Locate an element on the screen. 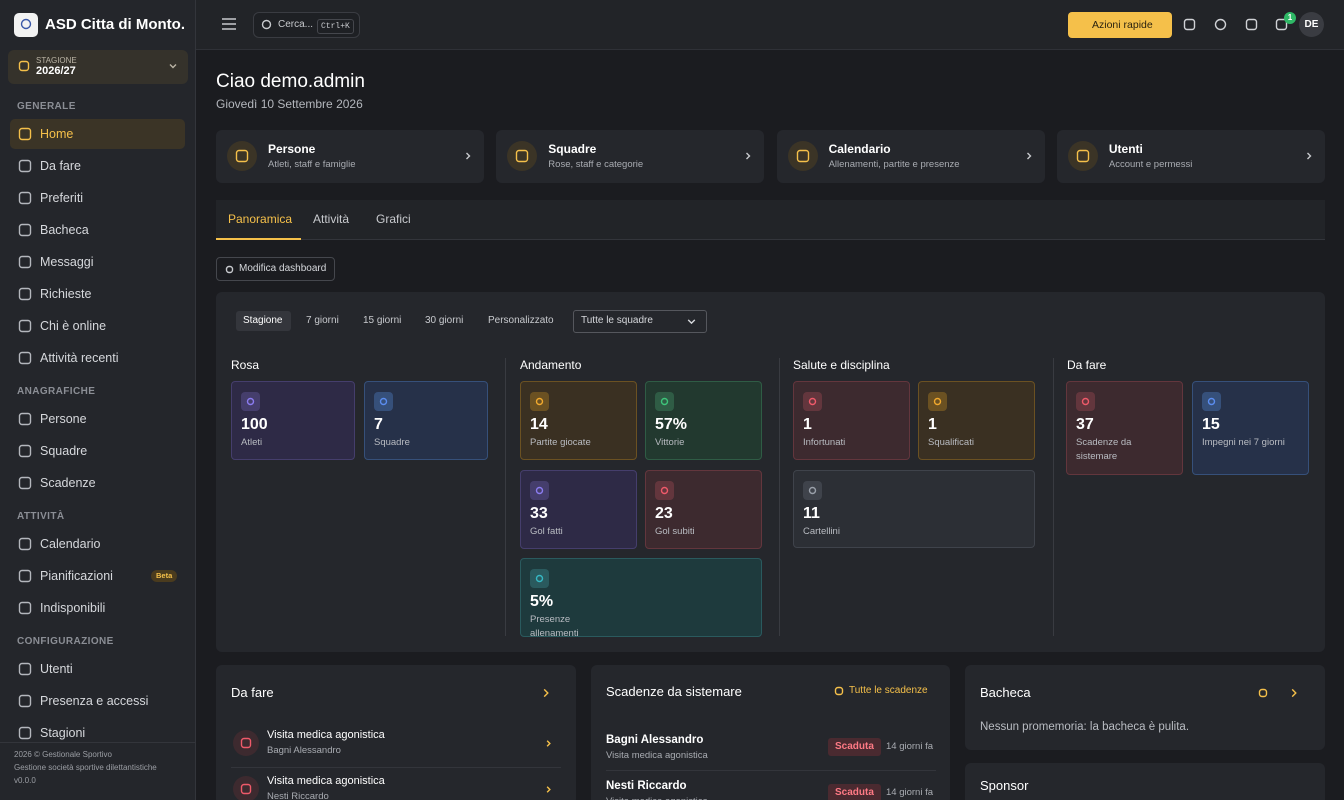  todo-panel is located at coordinates (396, 732).